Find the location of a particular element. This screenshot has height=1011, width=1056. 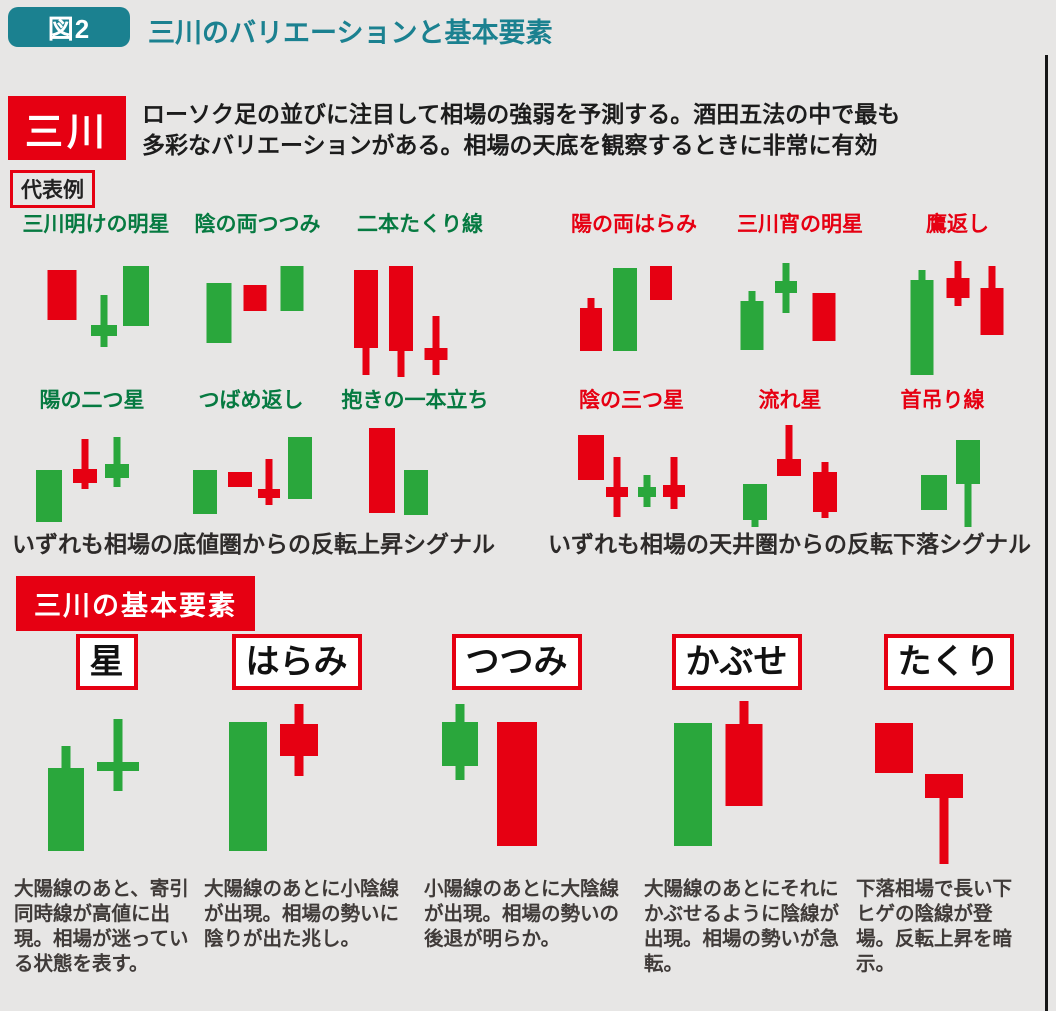

bullish-row-1: 三川明けの明星 陰の両つつみ 二本たくり線 is located at coordinates (271, 298).